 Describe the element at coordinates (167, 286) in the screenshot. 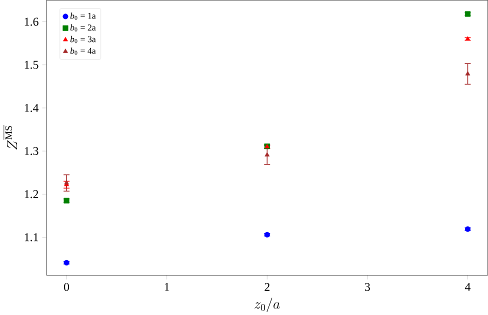

I see `x-tick-label: 1` at that location.